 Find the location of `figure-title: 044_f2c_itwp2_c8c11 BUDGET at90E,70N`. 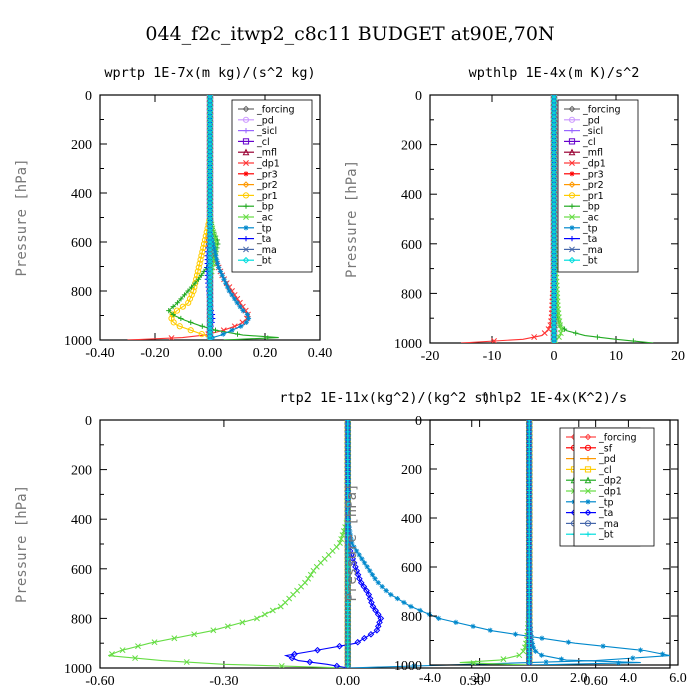

figure-title: 044_f2c_itwp2_c8c11 BUDGET at90E,70N is located at coordinates (349, 34).